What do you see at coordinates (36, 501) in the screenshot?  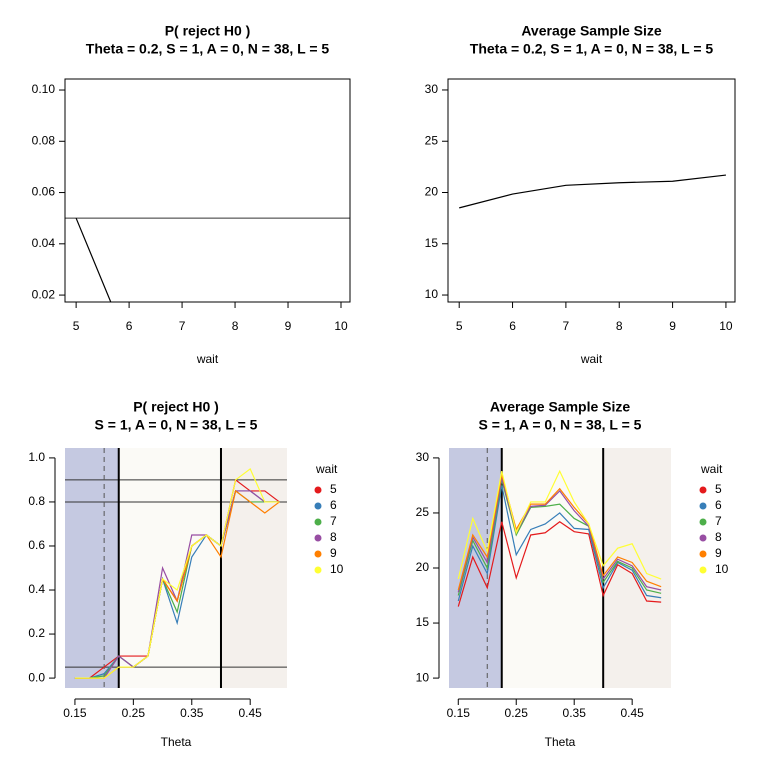 I see `y-tick-label: 0.8` at bounding box center [36, 501].